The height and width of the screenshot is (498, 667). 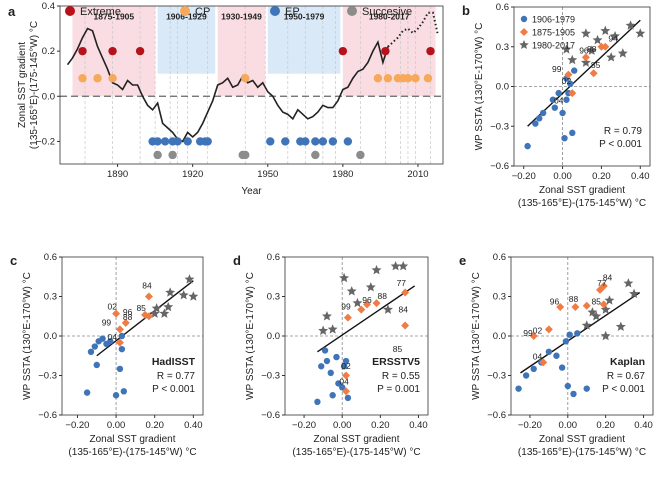 I want to click on year-label: 02, so click(x=346, y=366).